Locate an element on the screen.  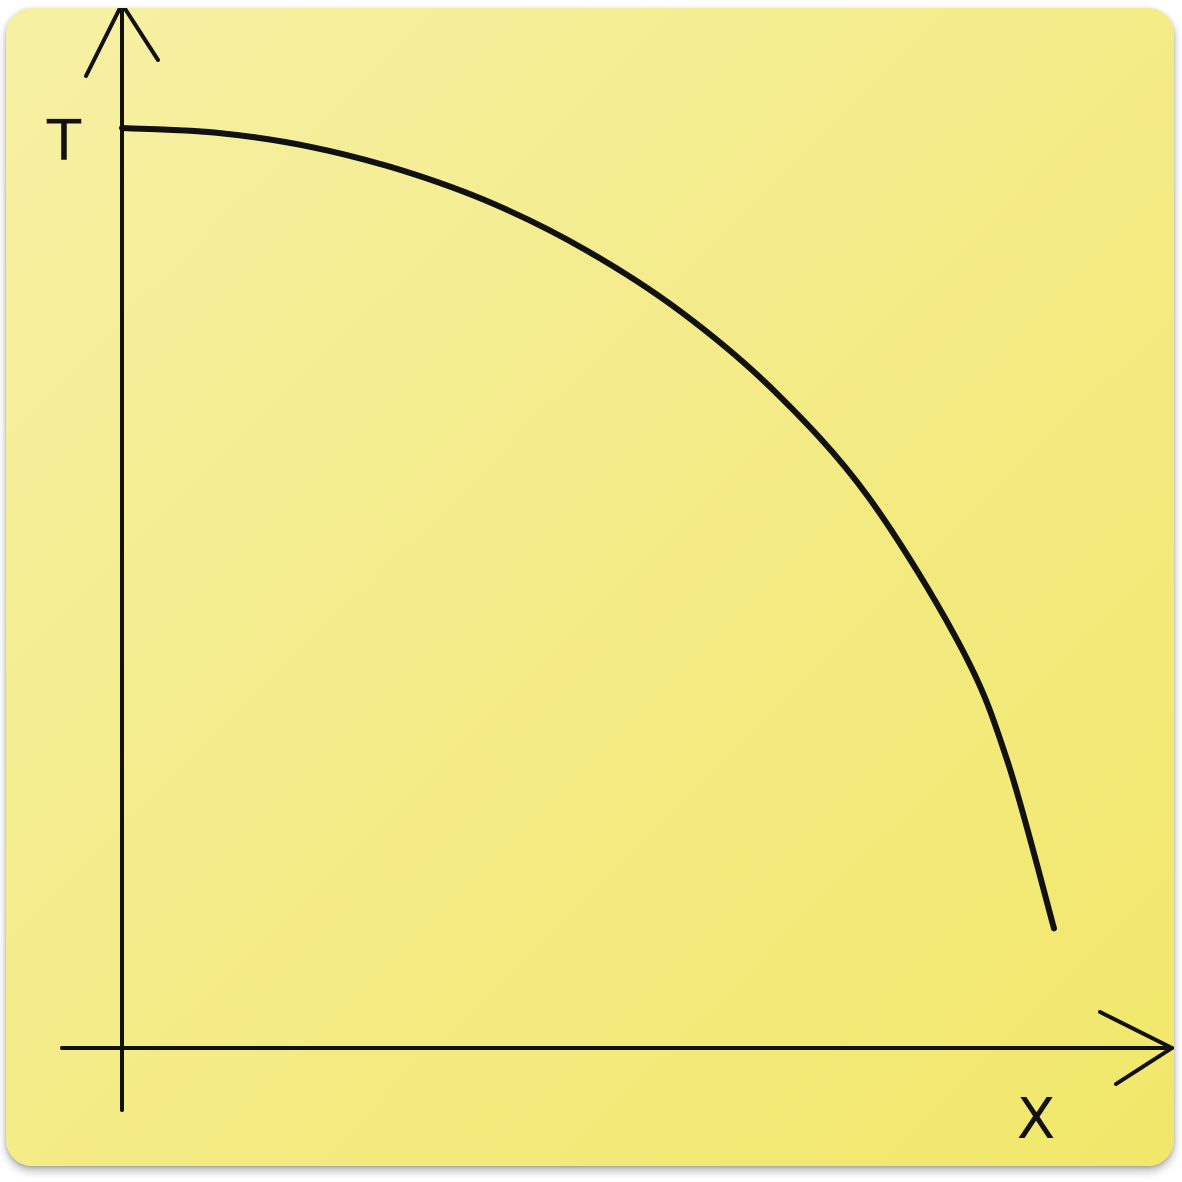
y-axis-label: T is located at coordinates (64, 141).